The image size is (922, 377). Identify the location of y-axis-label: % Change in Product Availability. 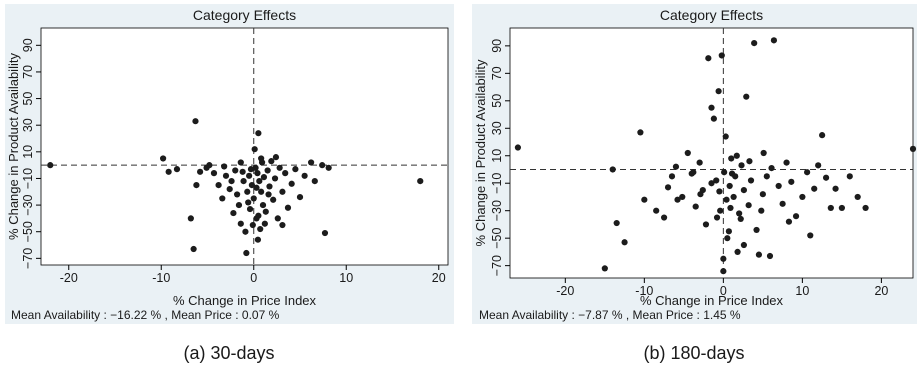
(13, 146).